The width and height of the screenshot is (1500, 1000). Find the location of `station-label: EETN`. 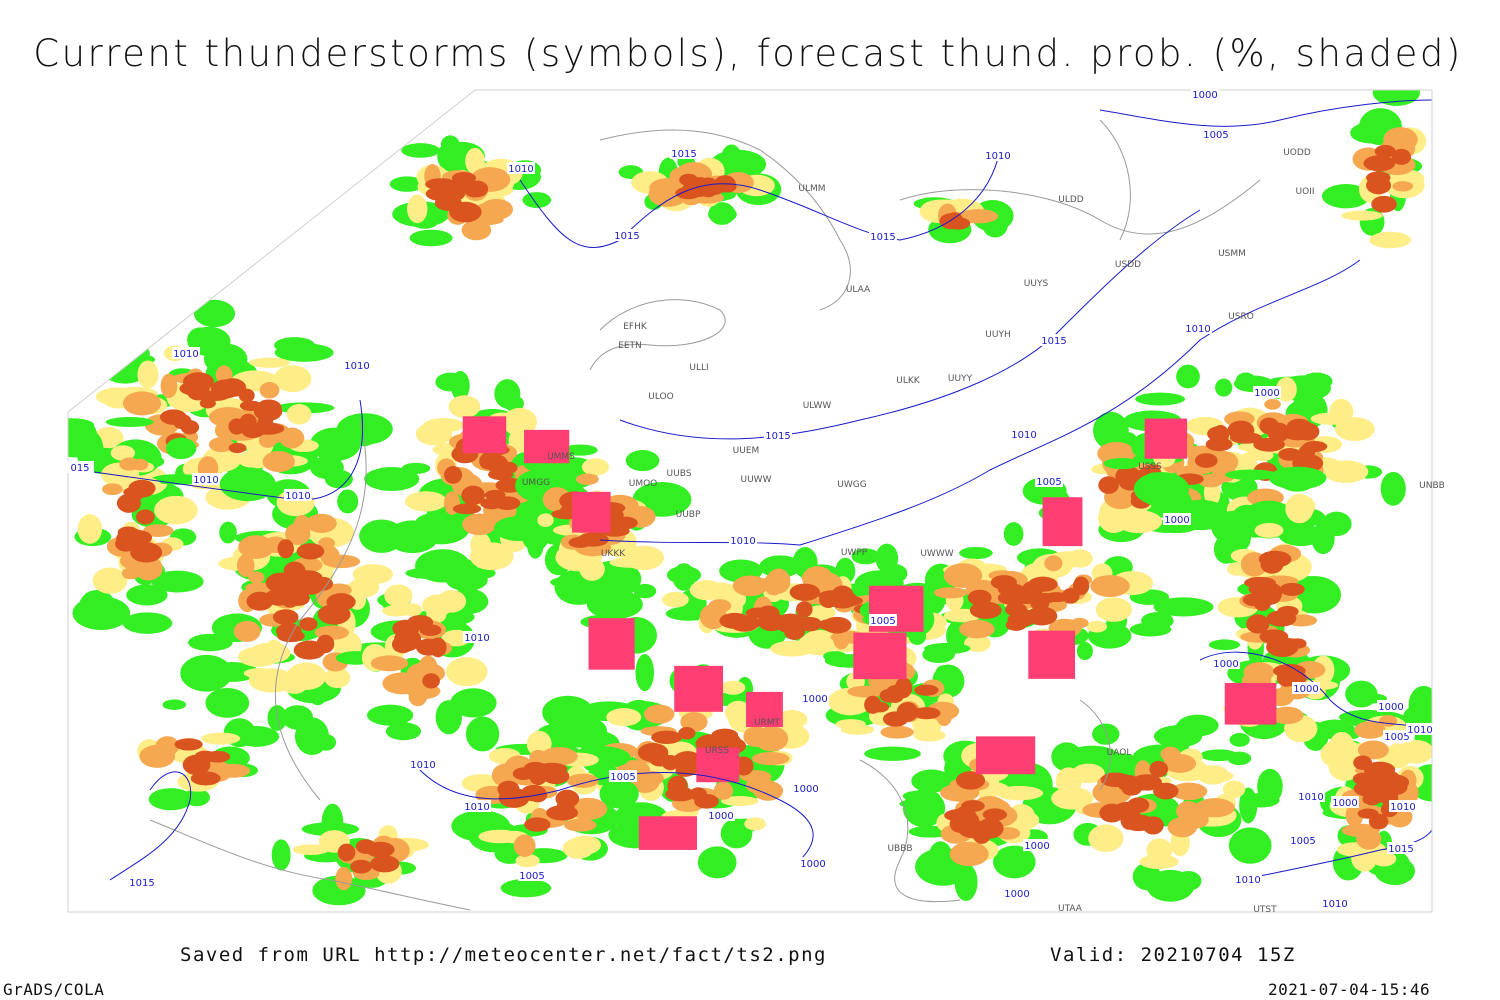

station-label: EETN is located at coordinates (630, 346).